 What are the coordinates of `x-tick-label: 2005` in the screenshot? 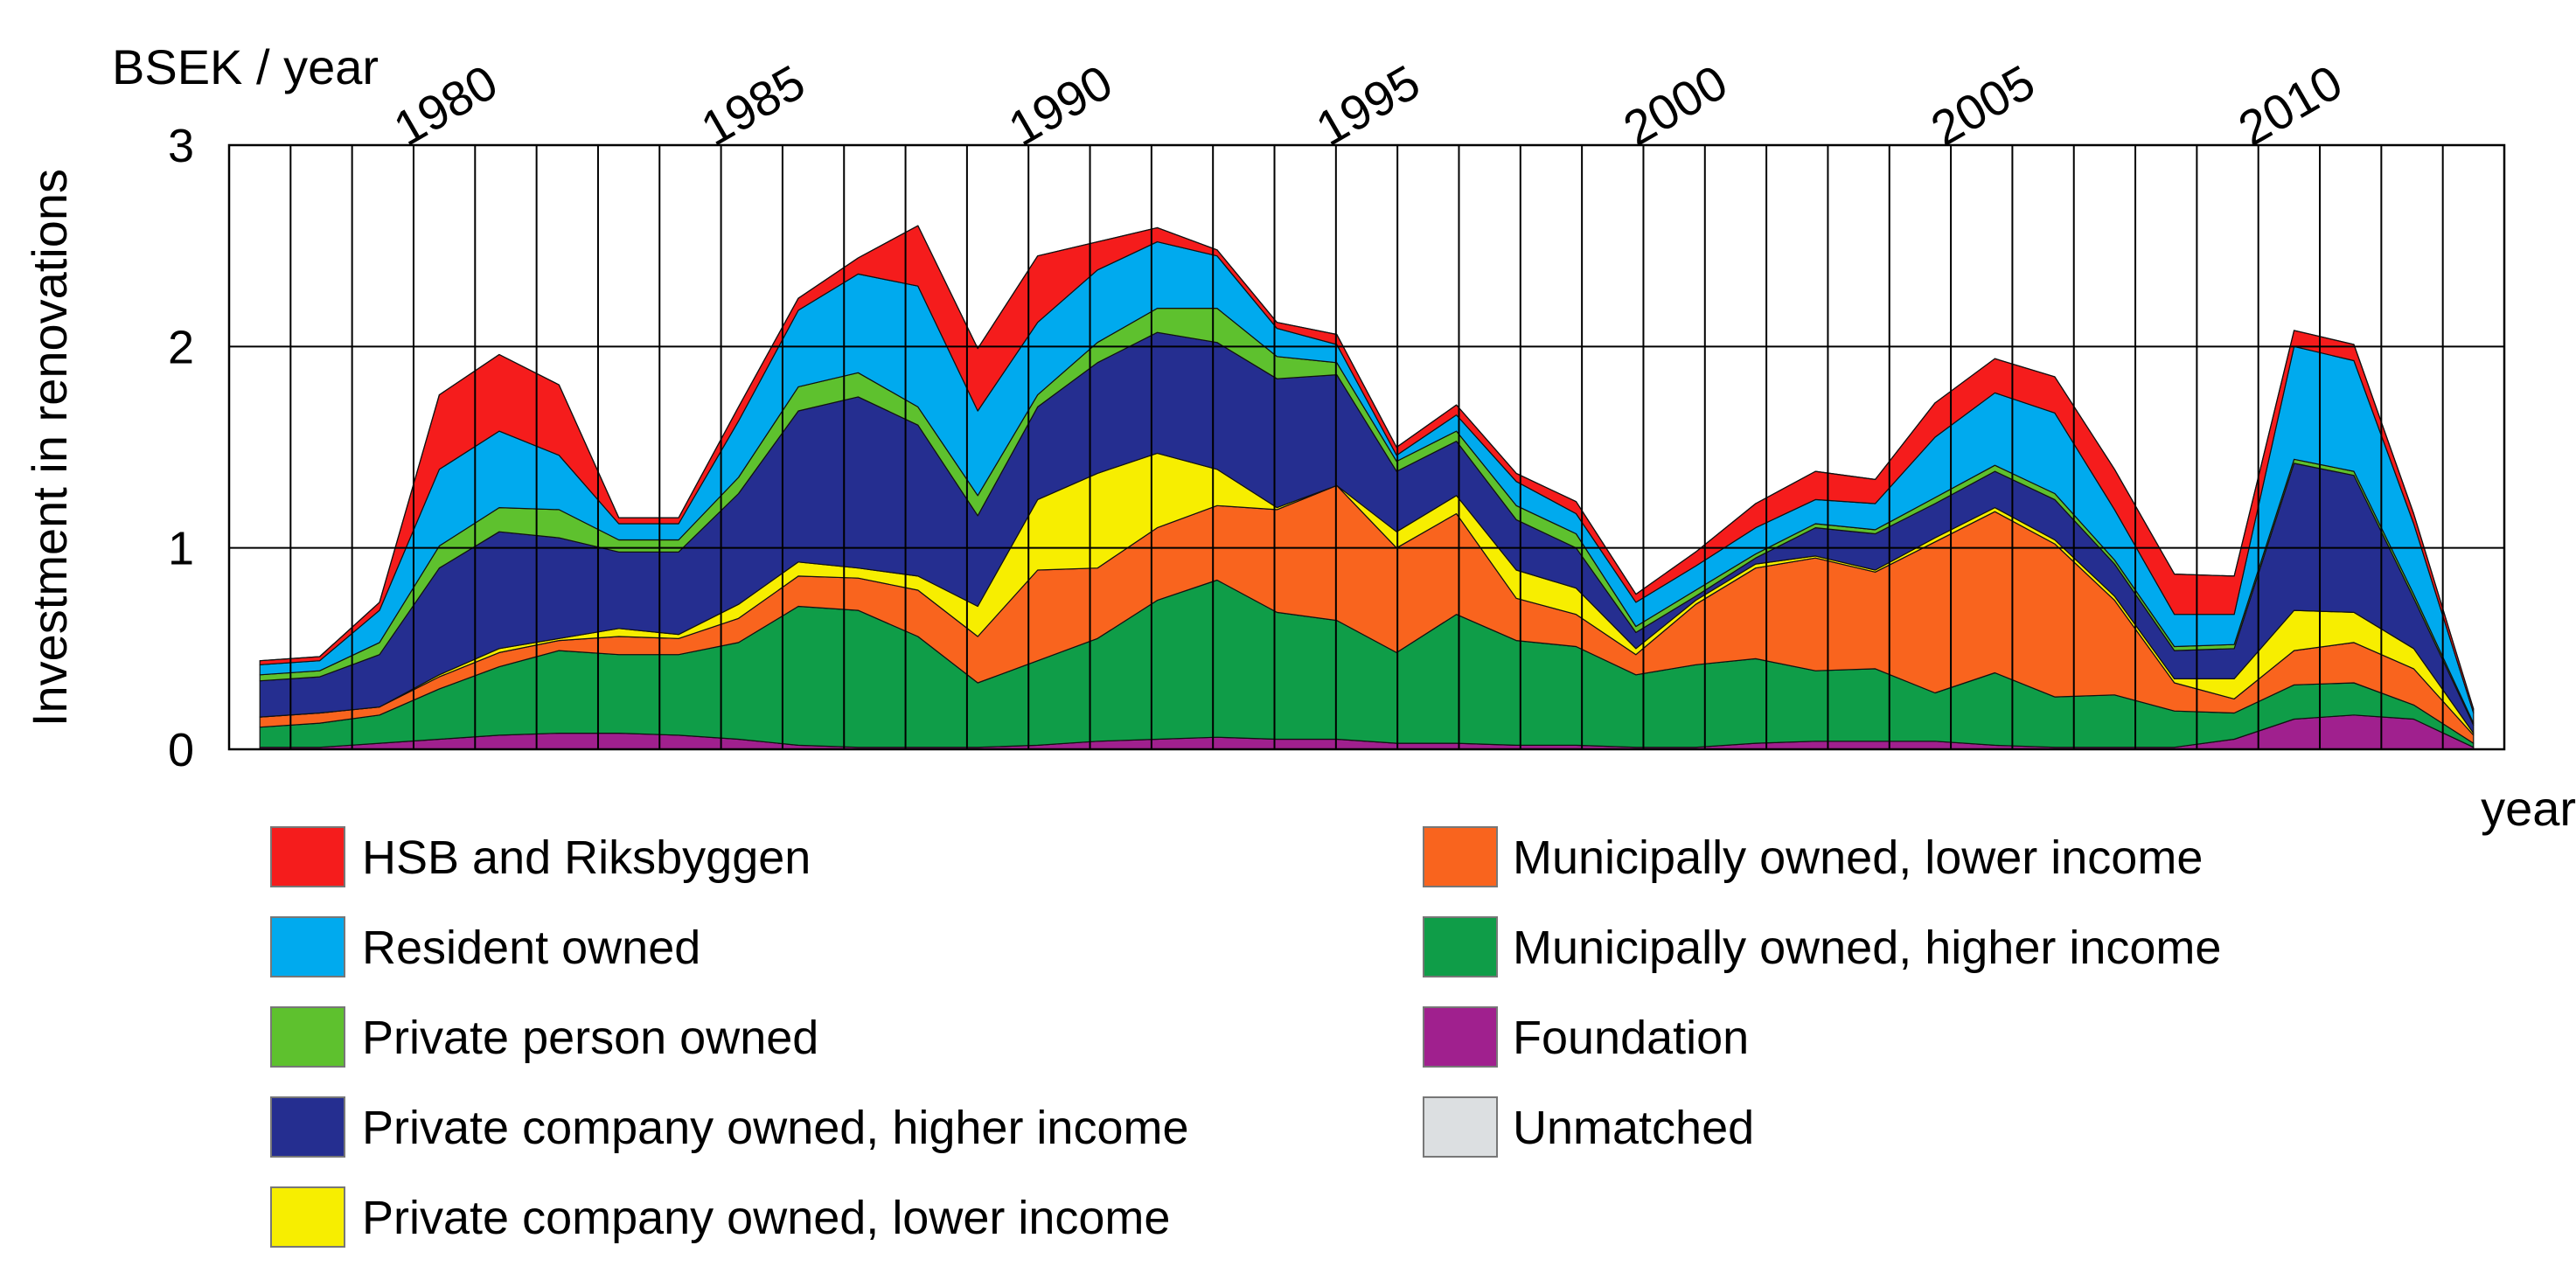 It's located at (1983, 105).